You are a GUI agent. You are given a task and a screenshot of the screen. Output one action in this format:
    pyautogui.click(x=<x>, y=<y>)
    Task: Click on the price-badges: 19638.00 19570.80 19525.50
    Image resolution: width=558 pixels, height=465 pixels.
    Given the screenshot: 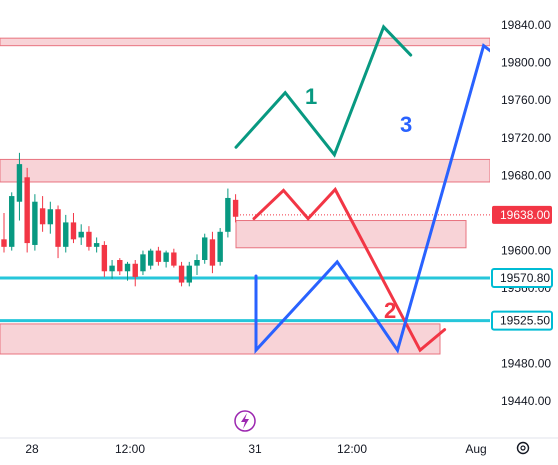 What is the action you would take?
    pyautogui.click(x=522, y=268)
    